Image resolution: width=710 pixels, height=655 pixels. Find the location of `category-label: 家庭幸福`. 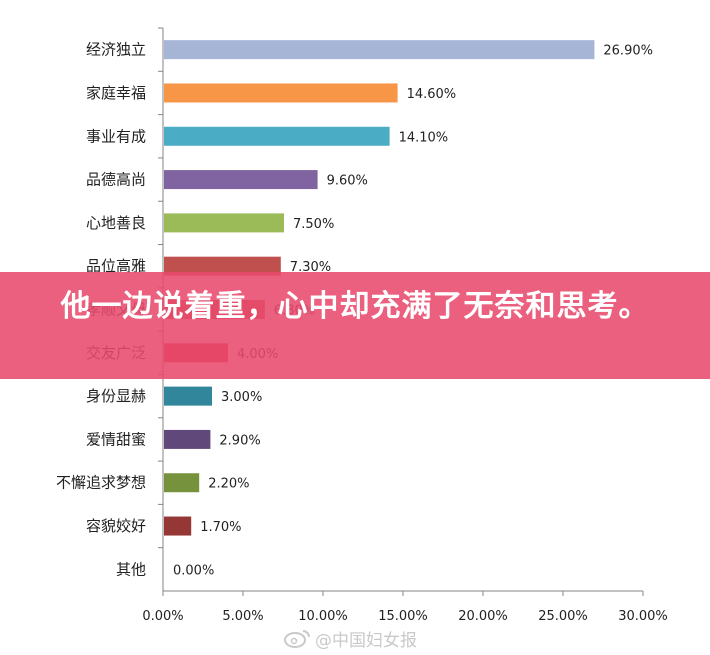

category-label: 家庭幸福 is located at coordinates (116, 93).